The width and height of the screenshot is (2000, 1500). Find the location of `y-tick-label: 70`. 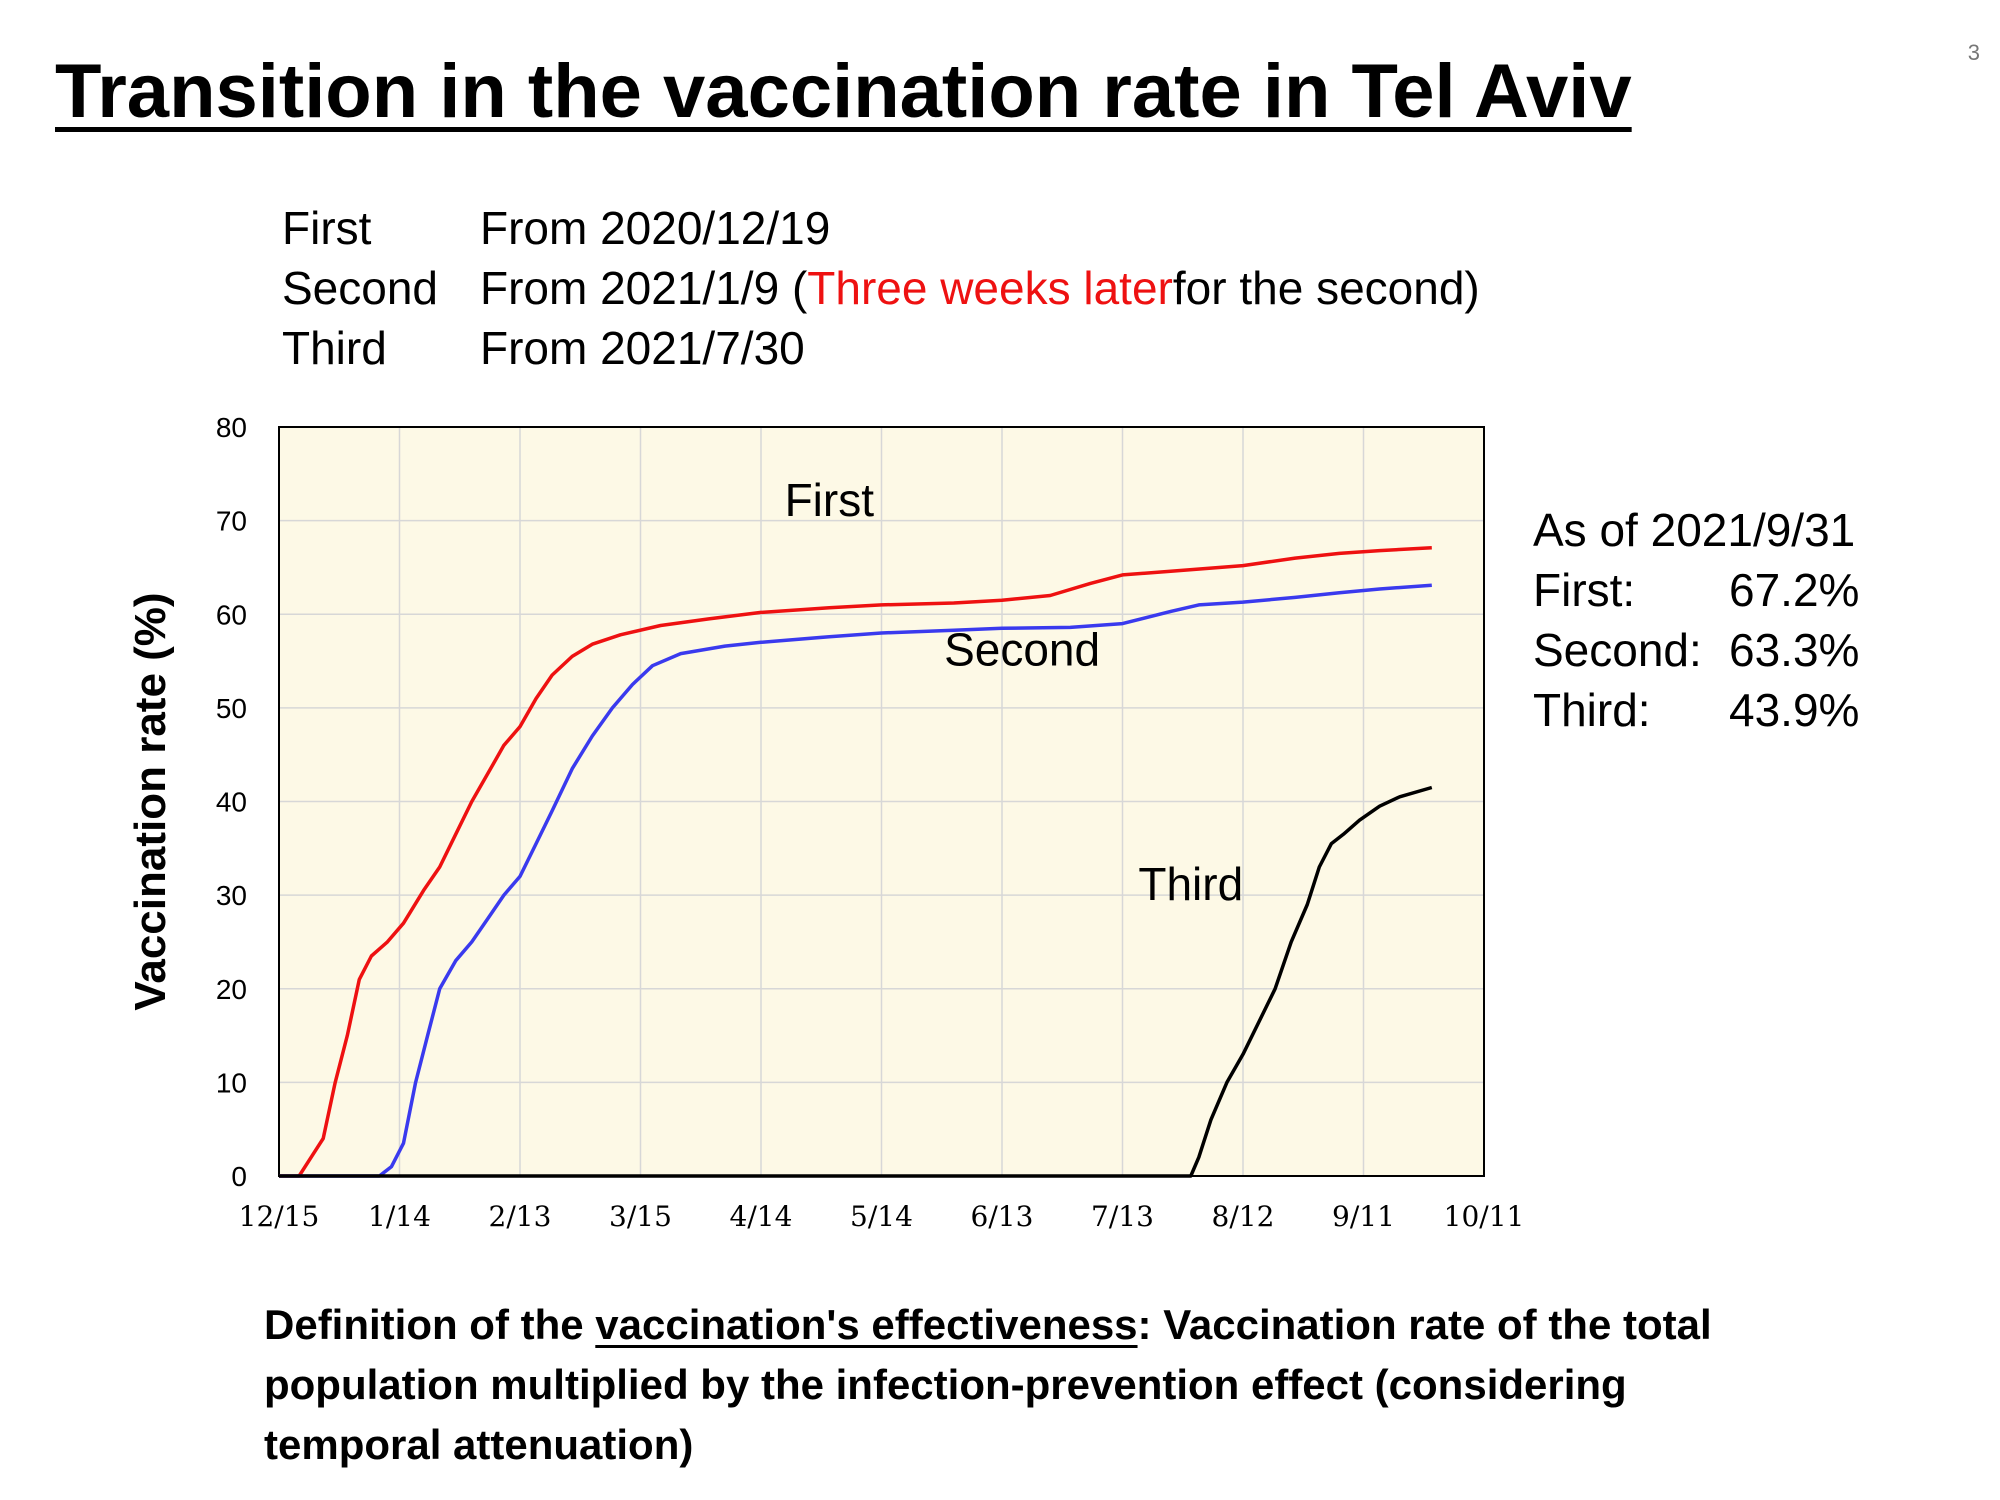

y-tick-label: 70 is located at coordinates (231, 521).